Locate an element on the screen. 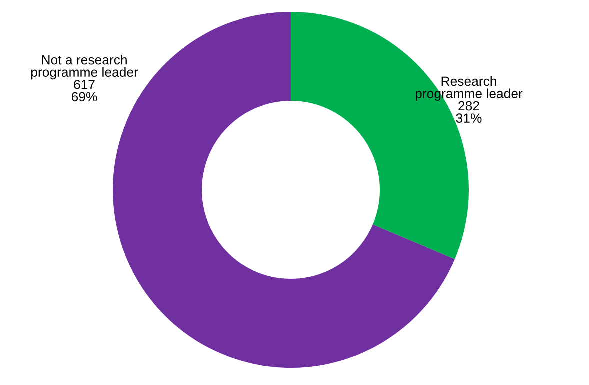 This screenshot has height=385, width=589. data-label: 617 69% is located at coordinates (85, 91).